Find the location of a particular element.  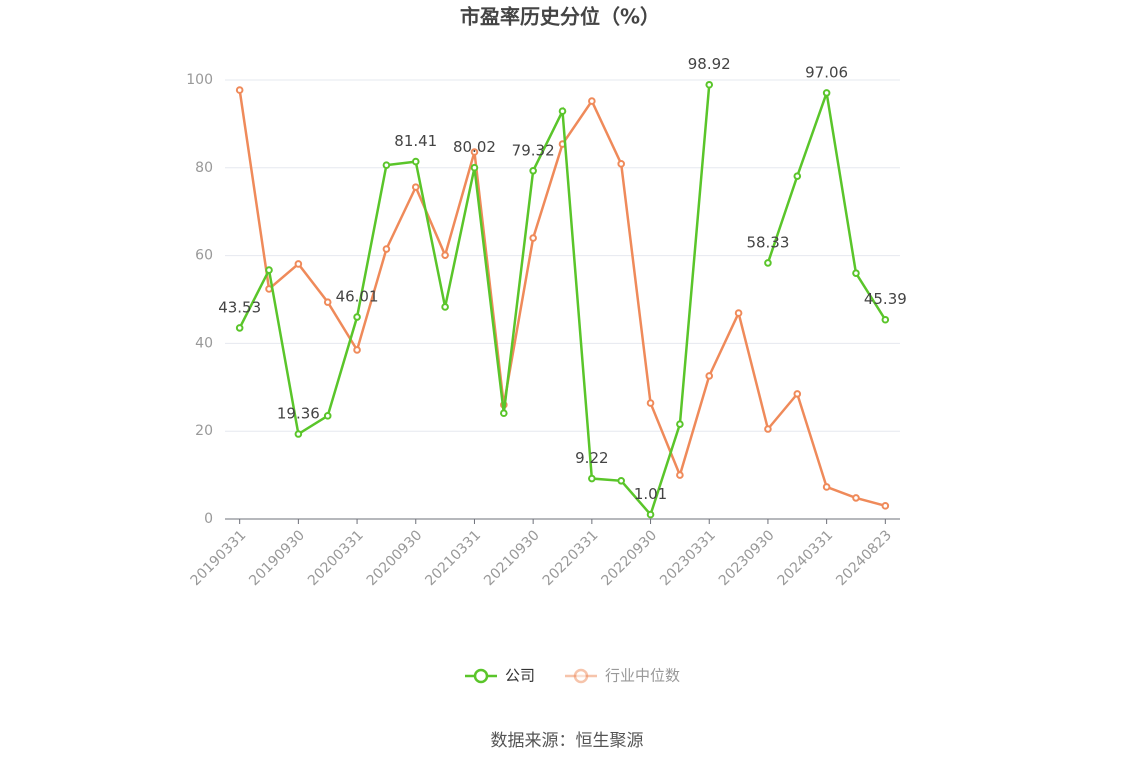

x-tick-label: 20190331 is located at coordinates (219, 558).